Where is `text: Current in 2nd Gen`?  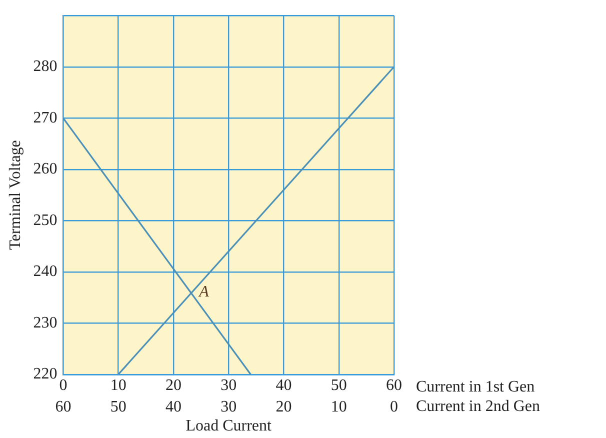 text: Current in 2nd Gen is located at coordinates (478, 406).